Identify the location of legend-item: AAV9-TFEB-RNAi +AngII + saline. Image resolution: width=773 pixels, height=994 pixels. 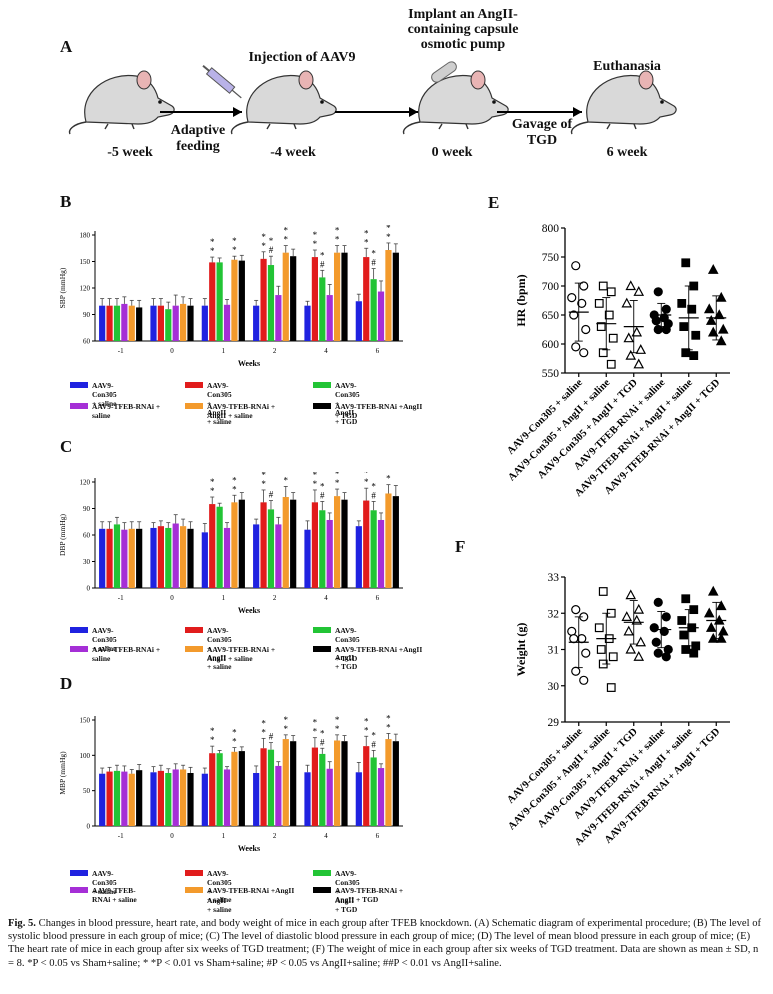
(240, 895).